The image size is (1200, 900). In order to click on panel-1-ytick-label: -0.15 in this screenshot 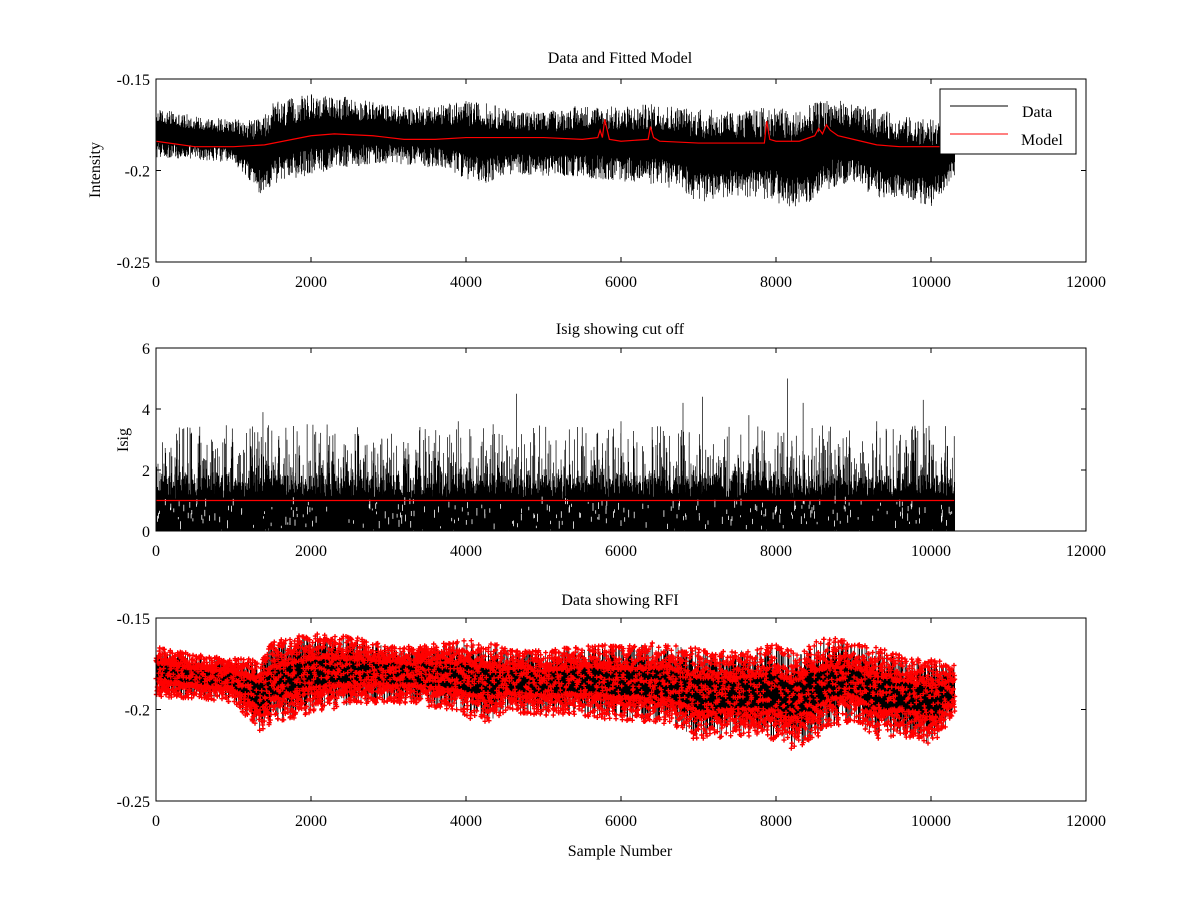, I will do `click(133, 80)`.